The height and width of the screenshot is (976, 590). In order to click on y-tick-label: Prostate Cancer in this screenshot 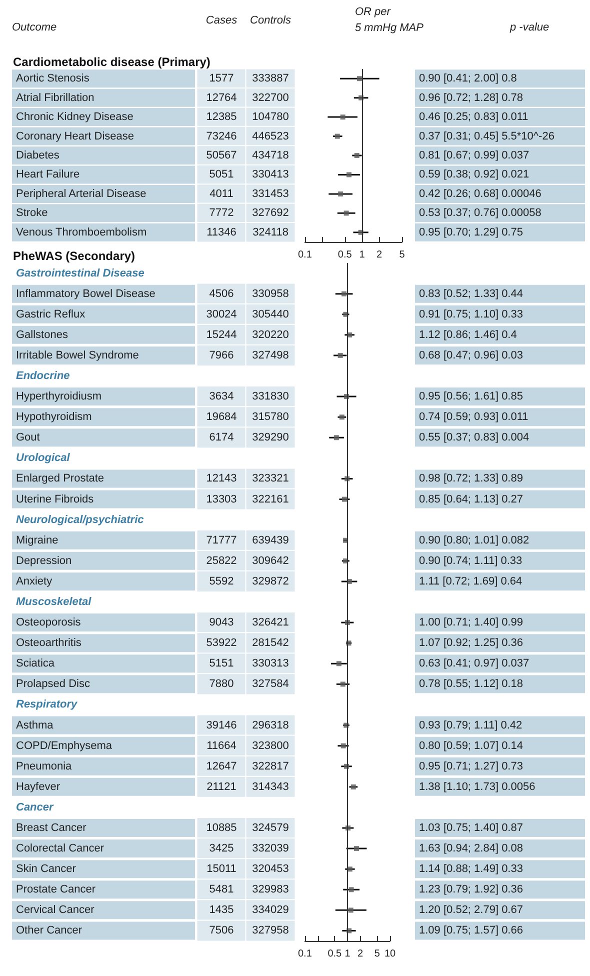, I will do `click(56, 890)`.